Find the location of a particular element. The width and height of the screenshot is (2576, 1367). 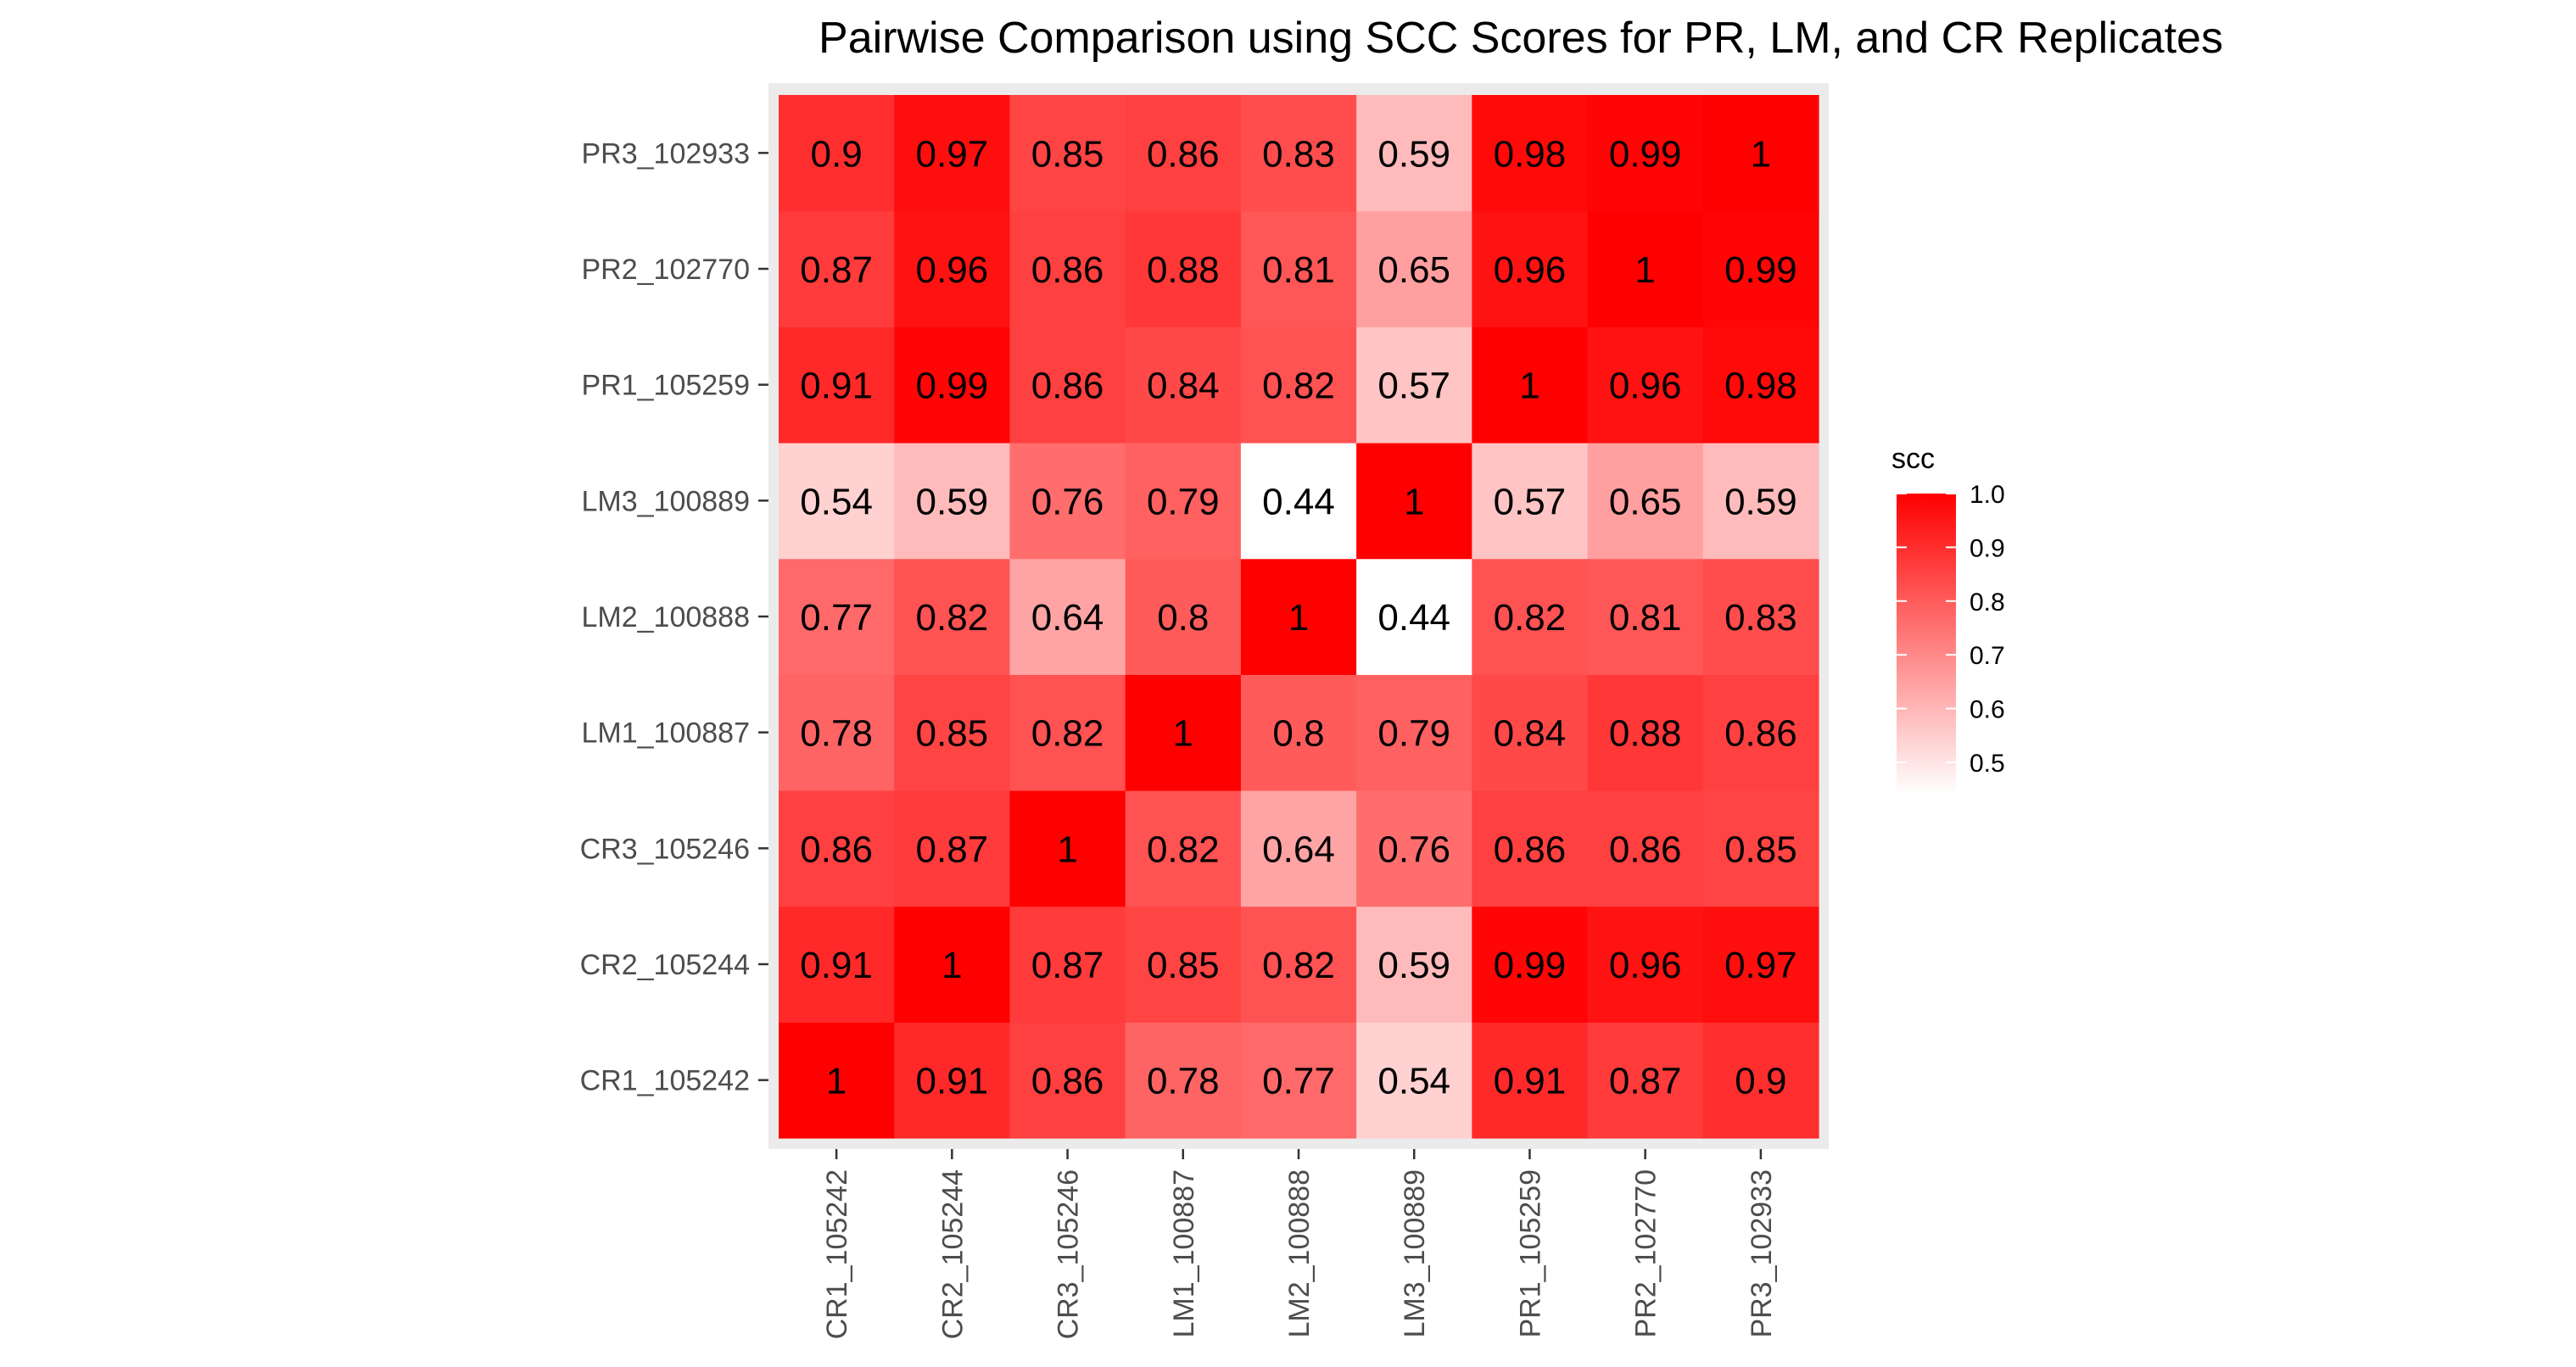

cell-value-label: 0.97 is located at coordinates (952, 154).